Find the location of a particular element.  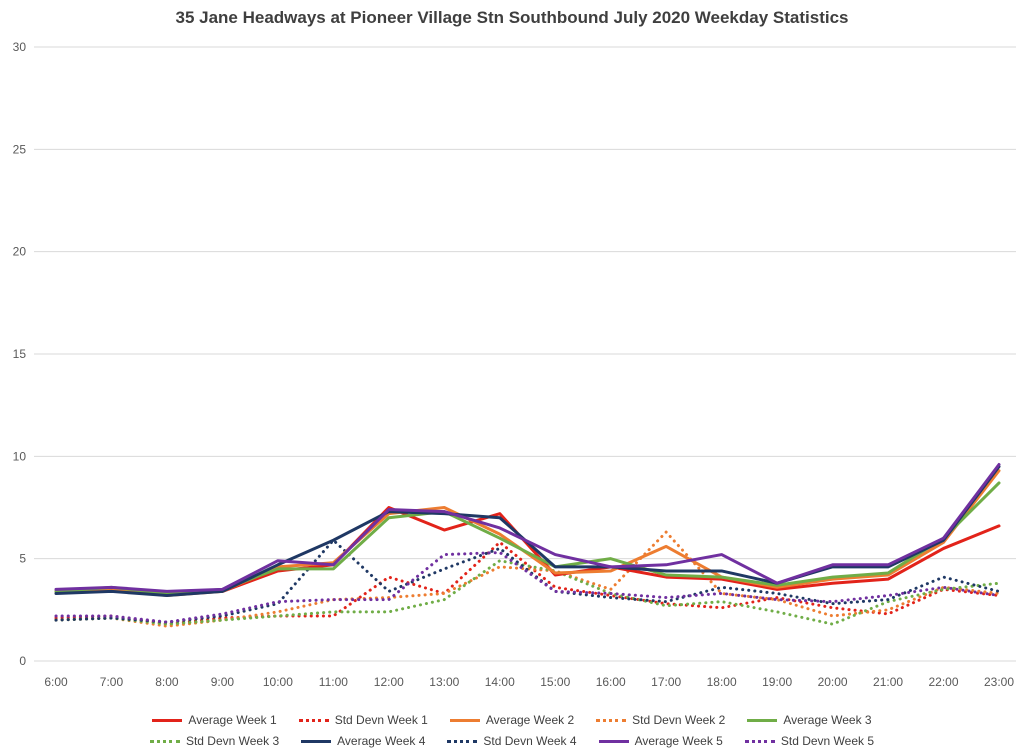

x-tick-label: 17:00 is located at coordinates (666, 682).